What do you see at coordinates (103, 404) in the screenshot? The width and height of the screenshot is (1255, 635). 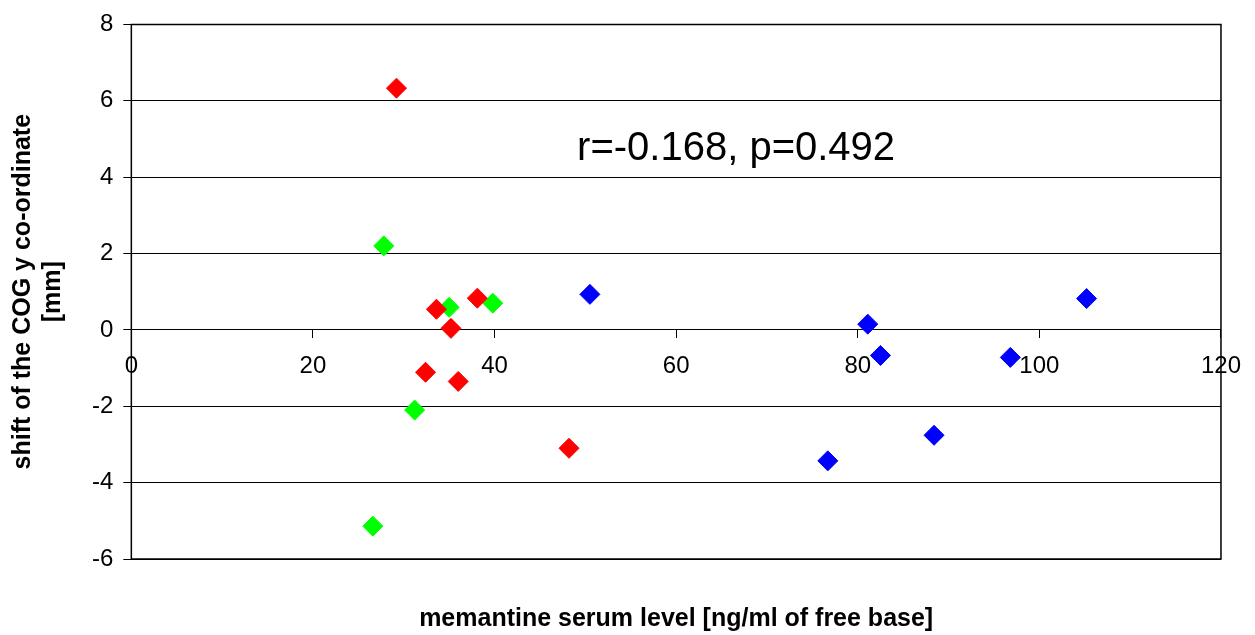 I see `y-tick-label: -2` at bounding box center [103, 404].